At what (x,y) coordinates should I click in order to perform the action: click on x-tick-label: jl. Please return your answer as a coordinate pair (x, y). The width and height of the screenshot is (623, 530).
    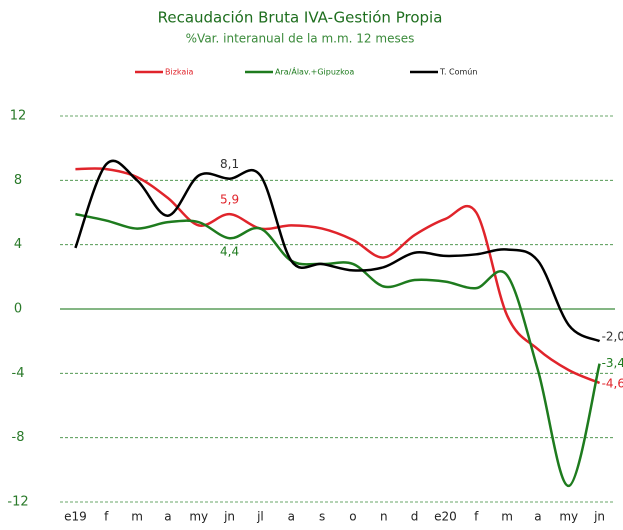
    Looking at the image, I should click on (260, 517).